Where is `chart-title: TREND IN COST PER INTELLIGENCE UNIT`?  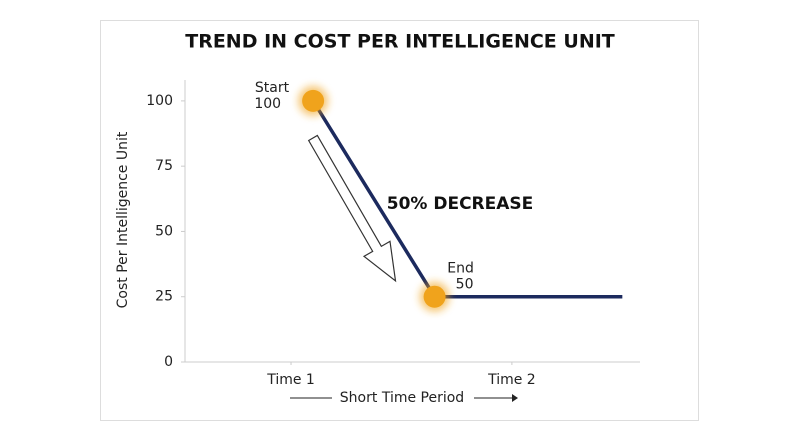 chart-title: TREND IN COST PER INTELLIGENCE UNIT is located at coordinates (400, 42).